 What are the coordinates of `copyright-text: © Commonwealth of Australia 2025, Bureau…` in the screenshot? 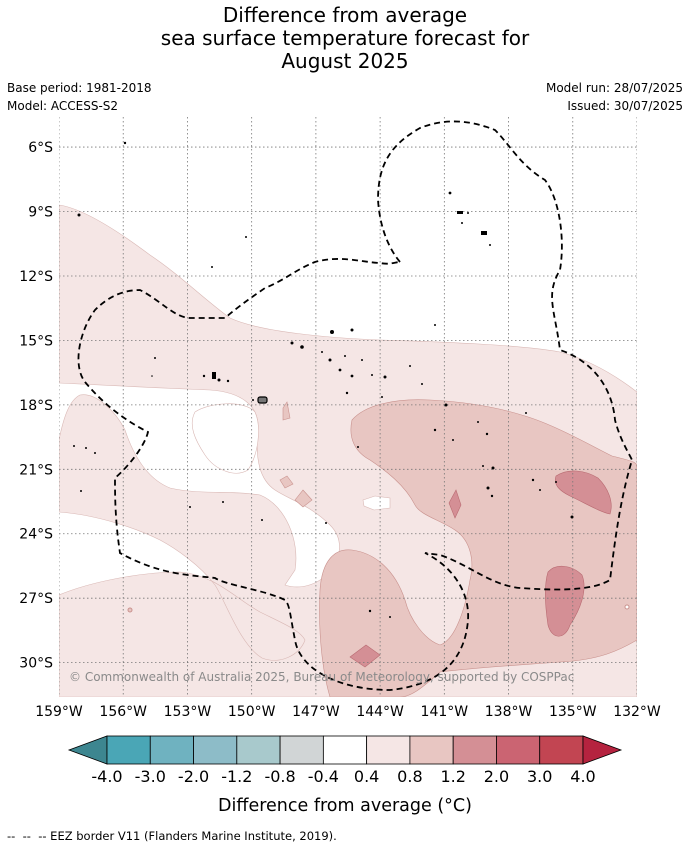 It's located at (321, 677).